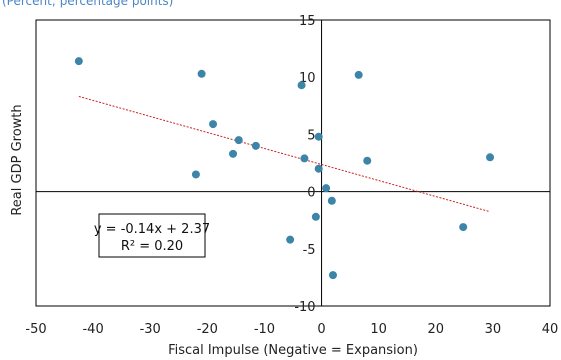 Image resolution: width=561 pixels, height=360 pixels. What do you see at coordinates (207, 329) in the screenshot?
I see `x-tick-label: -20` at bounding box center [207, 329].